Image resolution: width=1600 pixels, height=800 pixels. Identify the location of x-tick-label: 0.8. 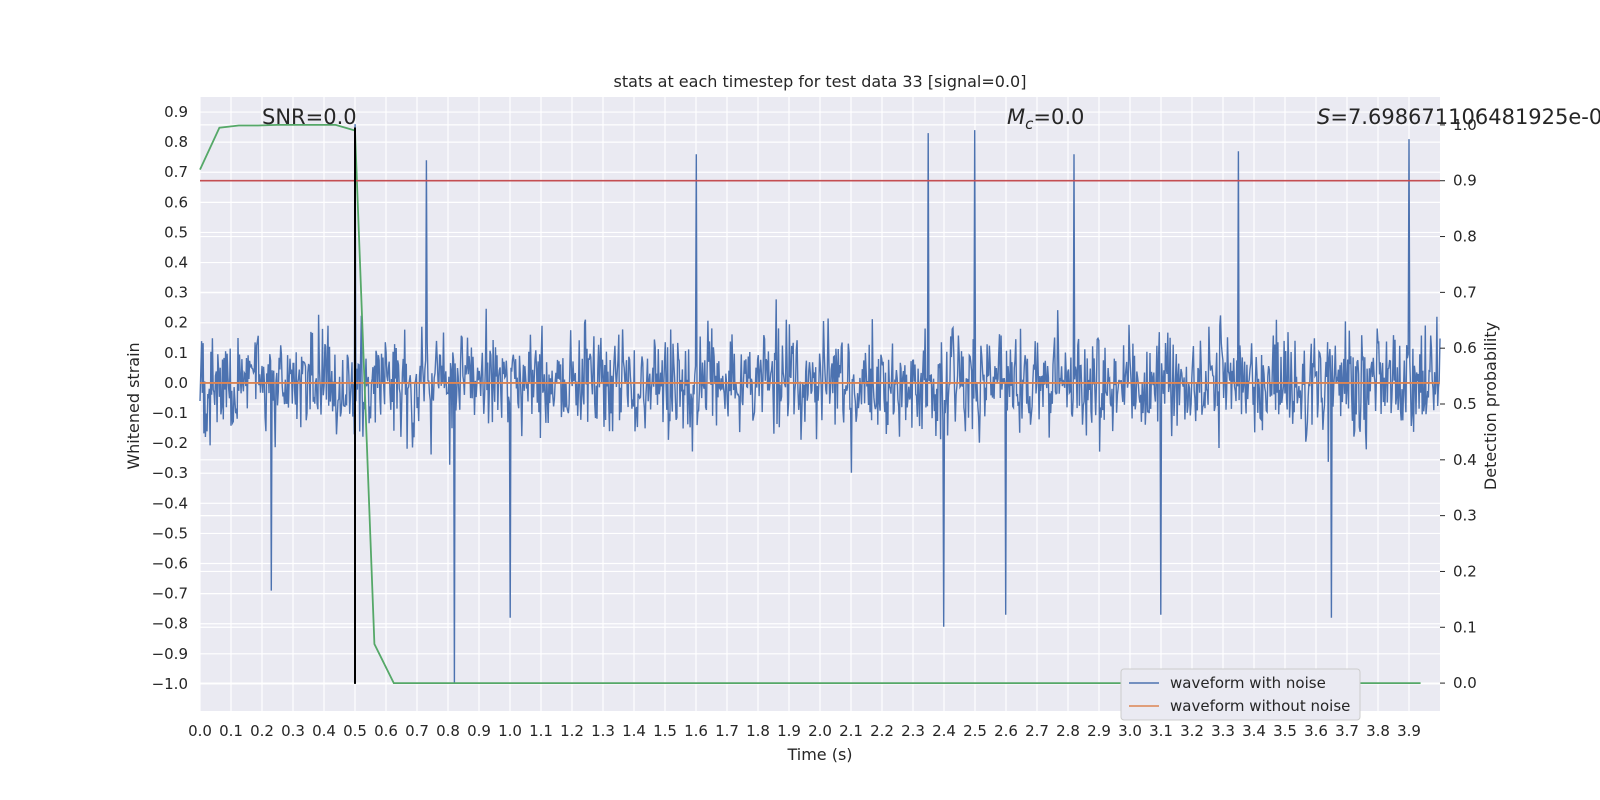
(448, 731).